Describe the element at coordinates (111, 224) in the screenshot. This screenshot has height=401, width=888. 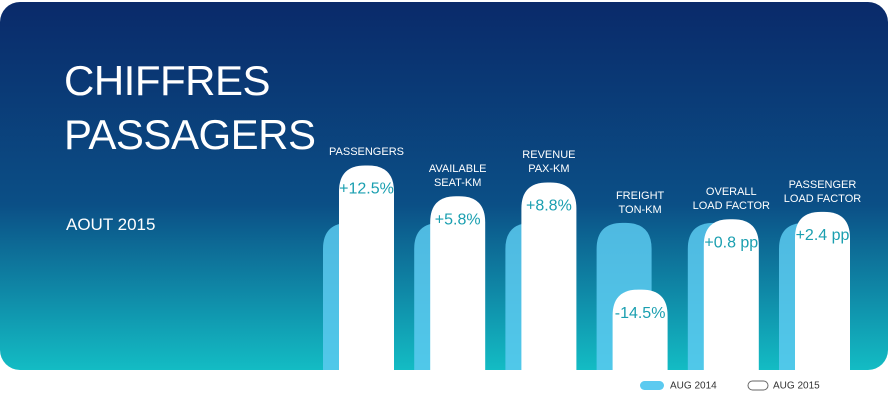
I see `chart-subtitle: AOUT 2015` at that location.